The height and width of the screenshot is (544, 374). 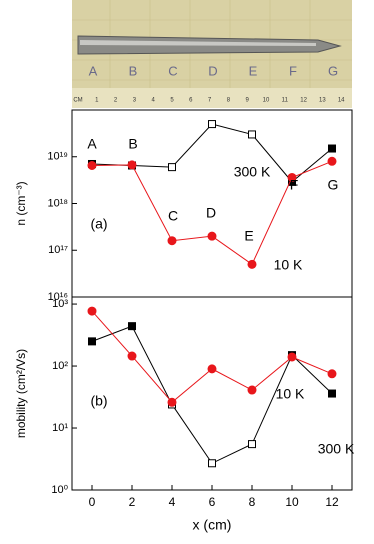 What do you see at coordinates (252, 502) in the screenshot?
I see `x-tick-label: 8` at bounding box center [252, 502].